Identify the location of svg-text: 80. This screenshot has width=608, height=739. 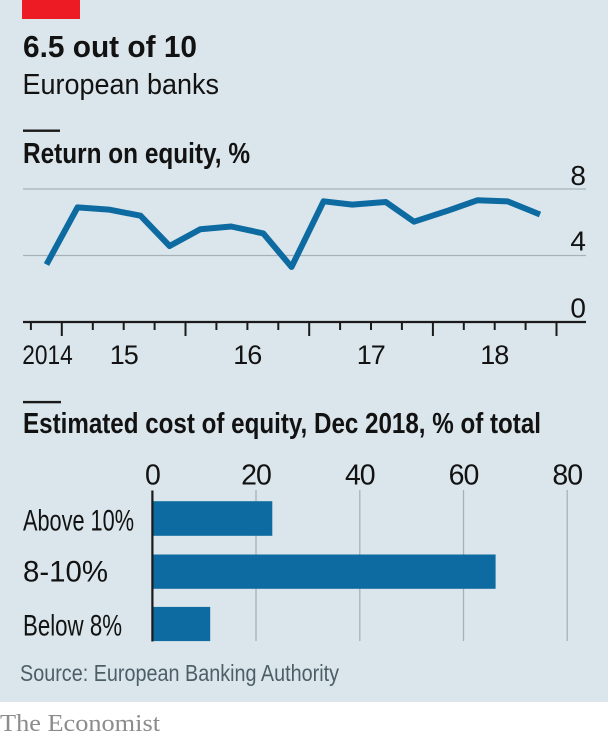
(567, 475).